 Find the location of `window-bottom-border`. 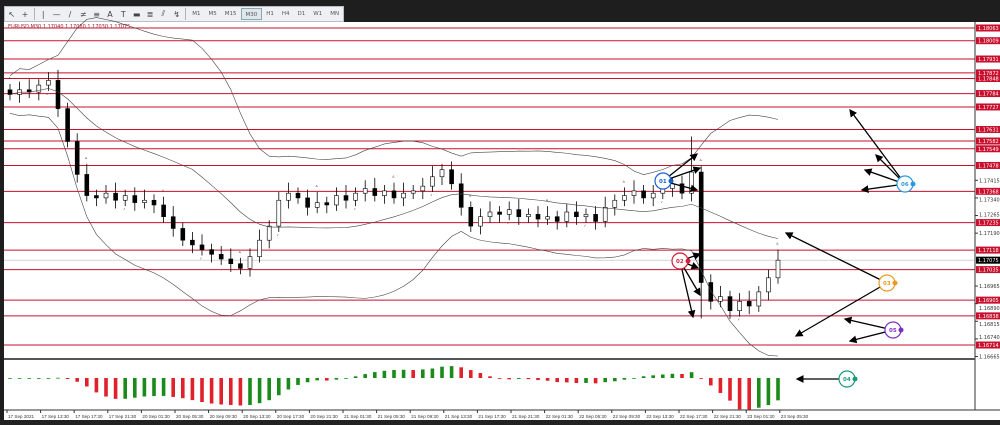

window-bottom-border is located at coordinates (500, 422).